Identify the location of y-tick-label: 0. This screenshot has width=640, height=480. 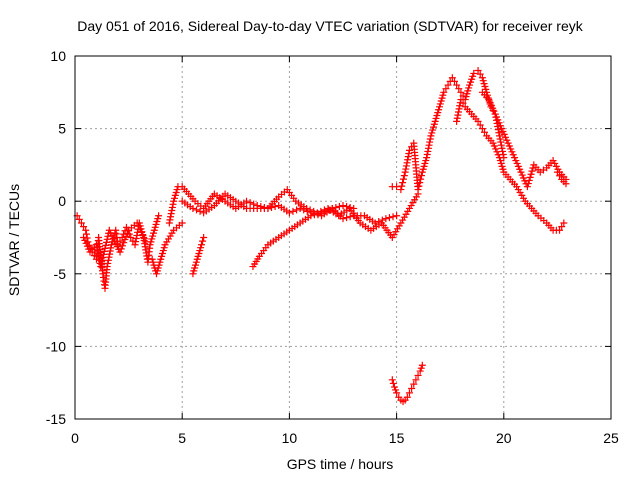
(62, 201).